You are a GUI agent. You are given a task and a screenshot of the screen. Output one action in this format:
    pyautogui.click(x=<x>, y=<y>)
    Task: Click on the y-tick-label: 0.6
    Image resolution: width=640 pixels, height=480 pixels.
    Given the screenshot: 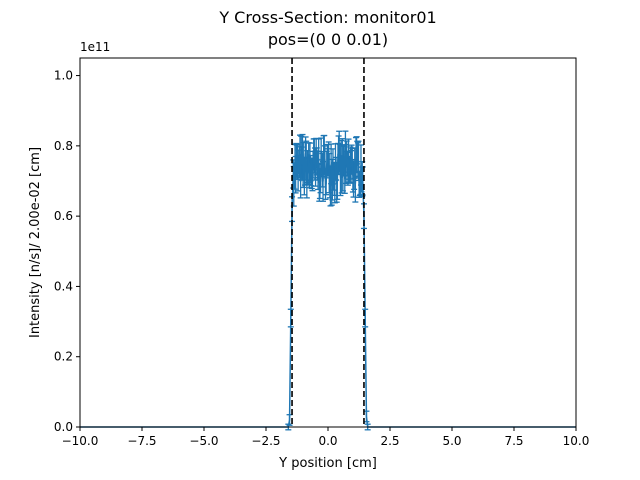 What is the action you would take?
    pyautogui.click(x=63, y=216)
    